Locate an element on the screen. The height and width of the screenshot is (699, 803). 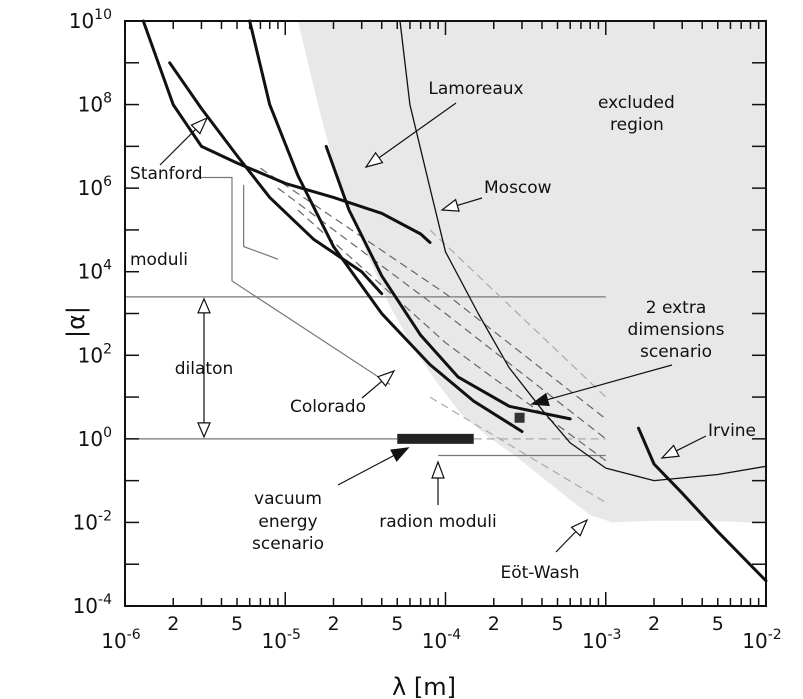
y-tick-label: 10² is located at coordinates (95, 354).